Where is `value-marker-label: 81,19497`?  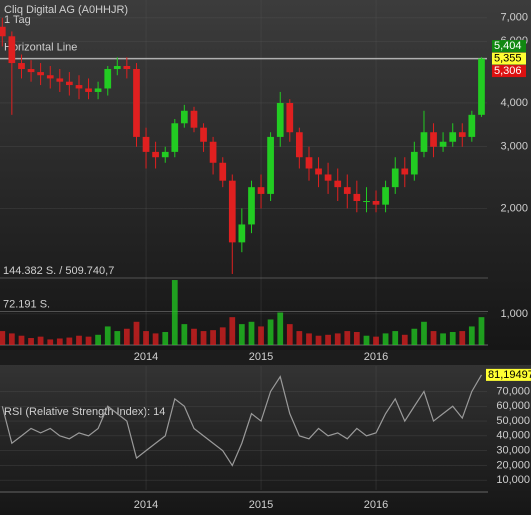 value-marker-label: 81,19497 is located at coordinates (509, 375).